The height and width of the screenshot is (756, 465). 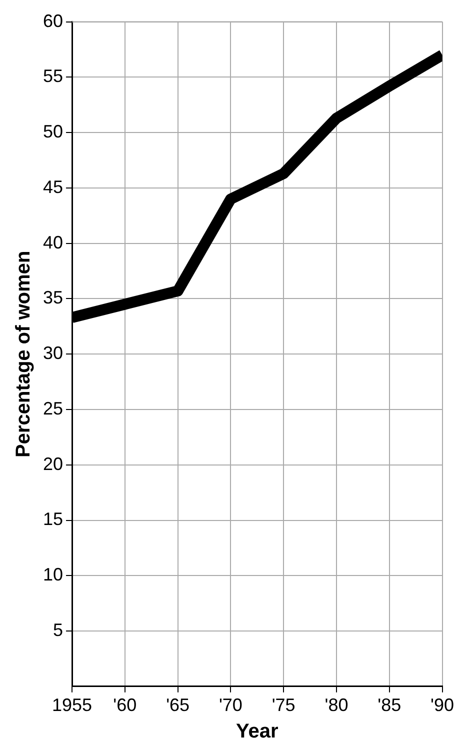 I want to click on y-tick-label: 45, so click(x=53, y=186).